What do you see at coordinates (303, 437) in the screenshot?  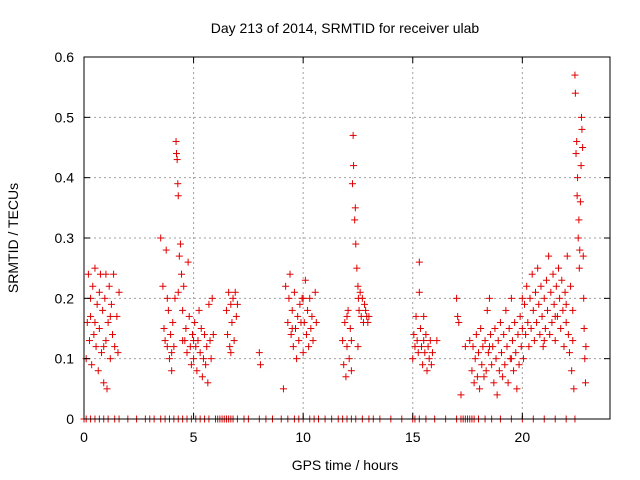 I see `x-tick-label: 10` at bounding box center [303, 437].